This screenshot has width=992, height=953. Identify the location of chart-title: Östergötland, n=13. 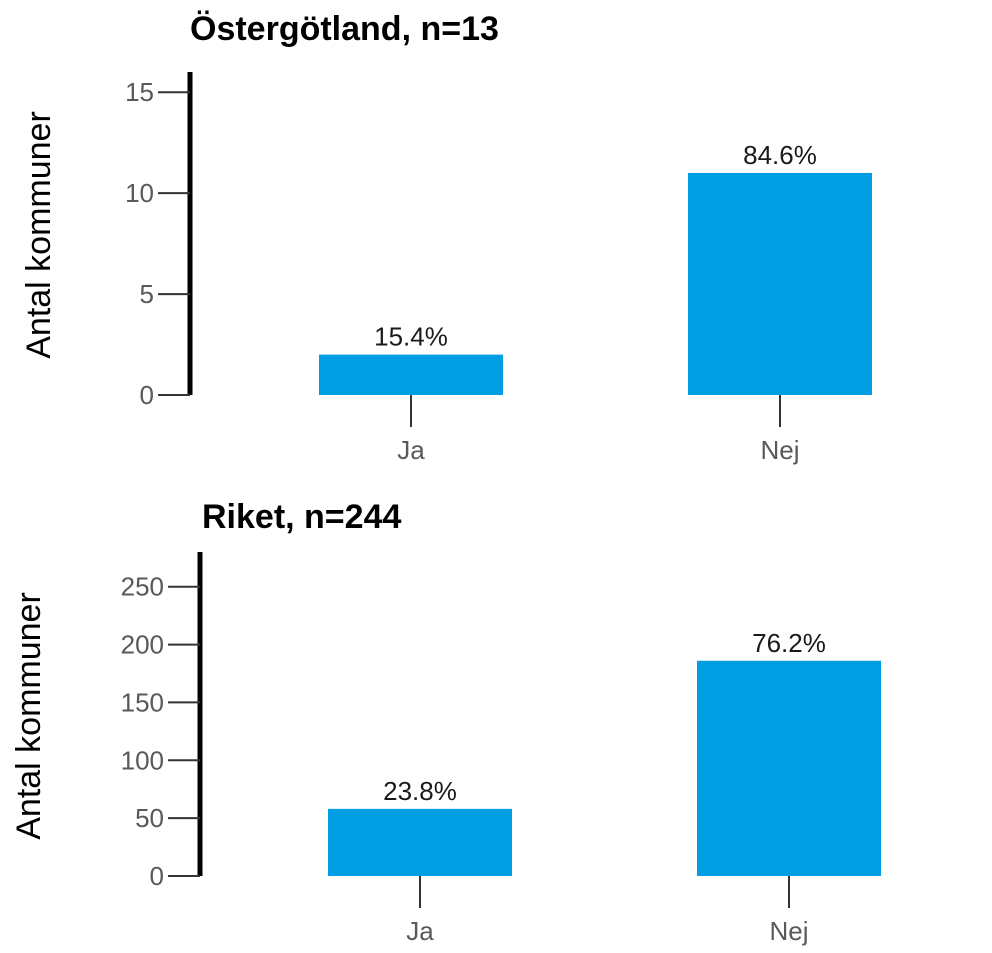
(344, 29).